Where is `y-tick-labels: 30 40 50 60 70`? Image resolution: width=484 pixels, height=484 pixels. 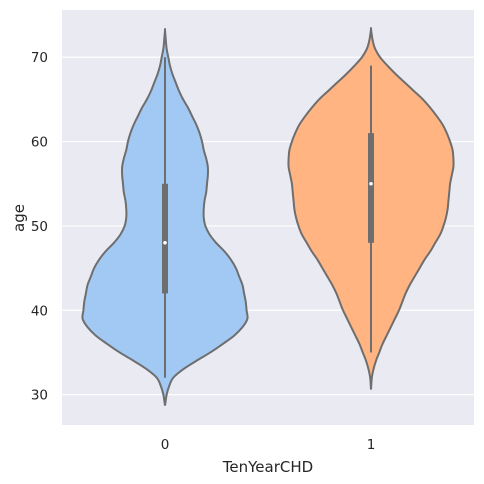 y-tick-labels: 30 40 50 60 70 is located at coordinates (39, 226).